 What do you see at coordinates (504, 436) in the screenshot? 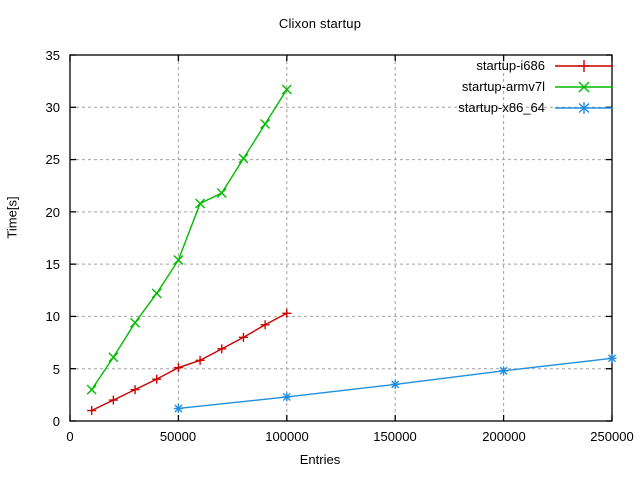
I see `x-tick-label: 200000` at bounding box center [504, 436].